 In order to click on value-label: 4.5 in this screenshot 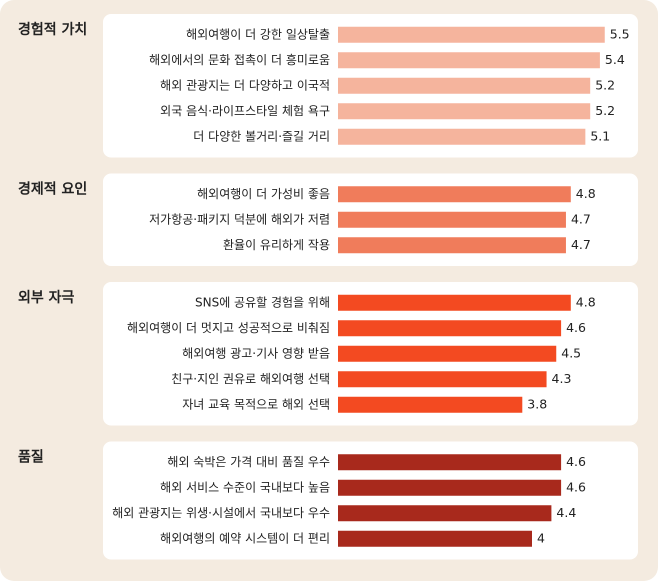, I will do `click(571, 352)`.